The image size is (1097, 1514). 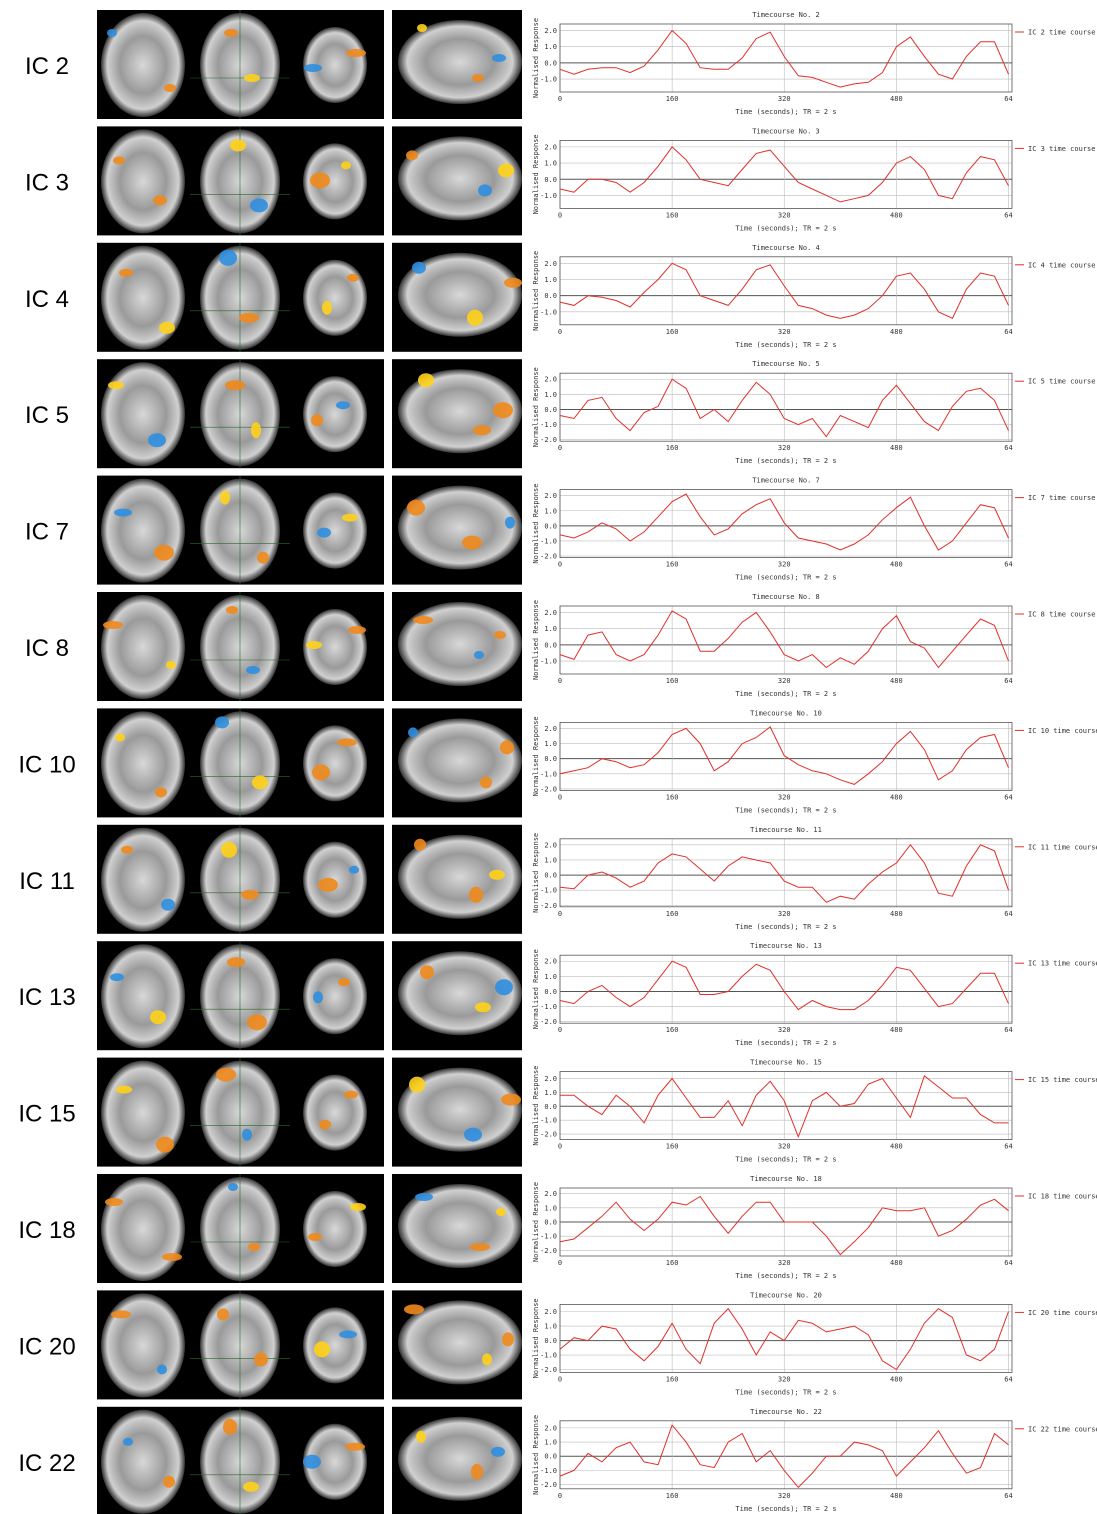 I want to click on legend-label: IC 13 time course, so click(x=1062, y=964).